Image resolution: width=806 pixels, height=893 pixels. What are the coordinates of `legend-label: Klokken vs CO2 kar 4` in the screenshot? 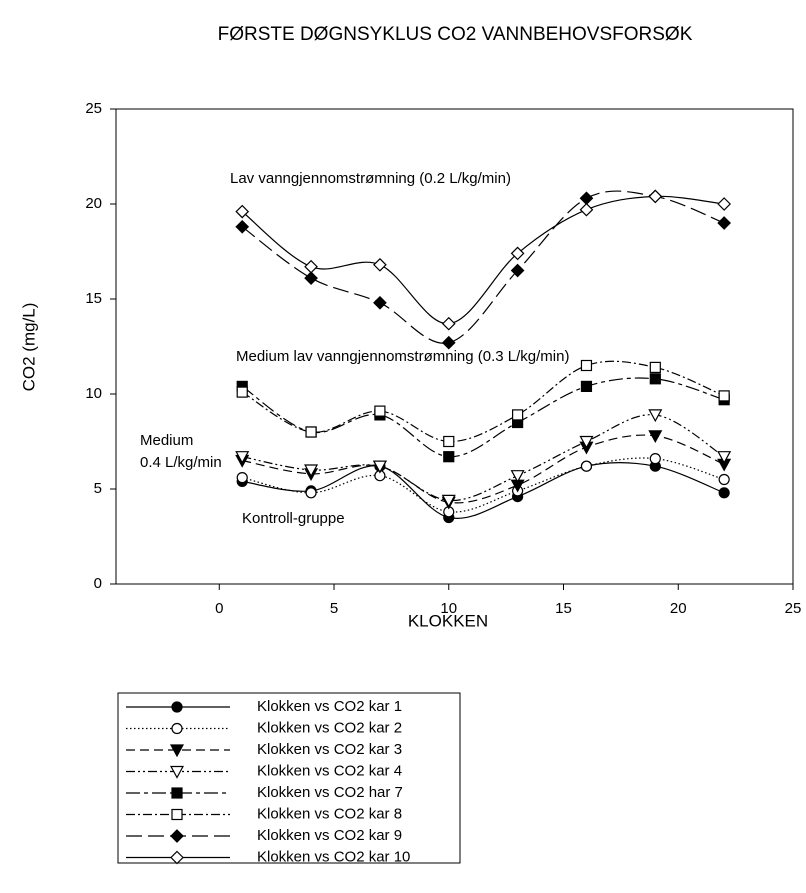 It's located at (329, 770).